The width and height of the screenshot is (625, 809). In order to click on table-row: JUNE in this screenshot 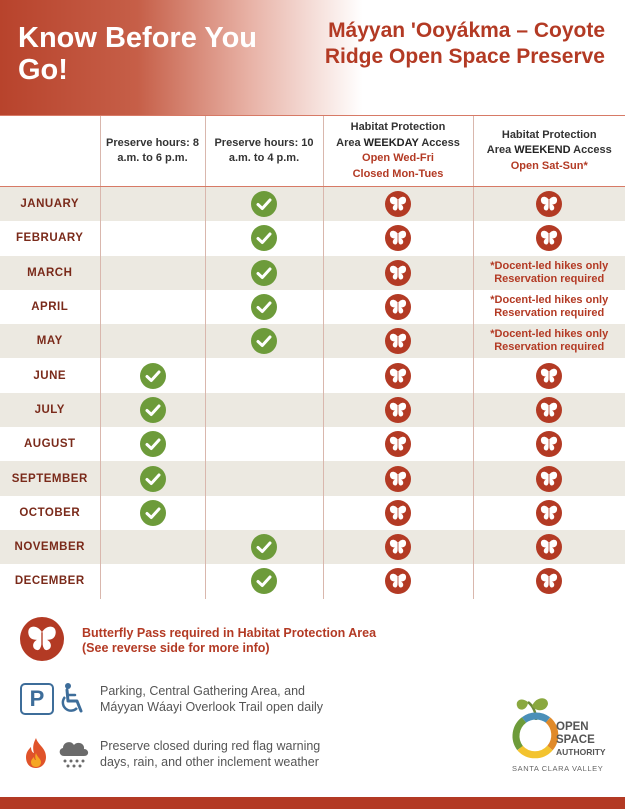, I will do `click(312, 375)`.